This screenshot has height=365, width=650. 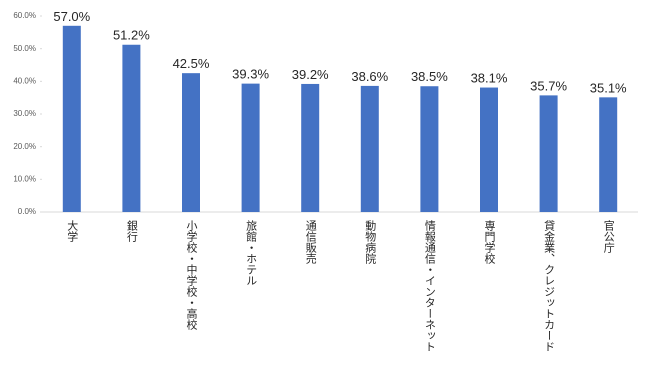 I want to click on x-tick-label: 専門学校, so click(x=489, y=242).